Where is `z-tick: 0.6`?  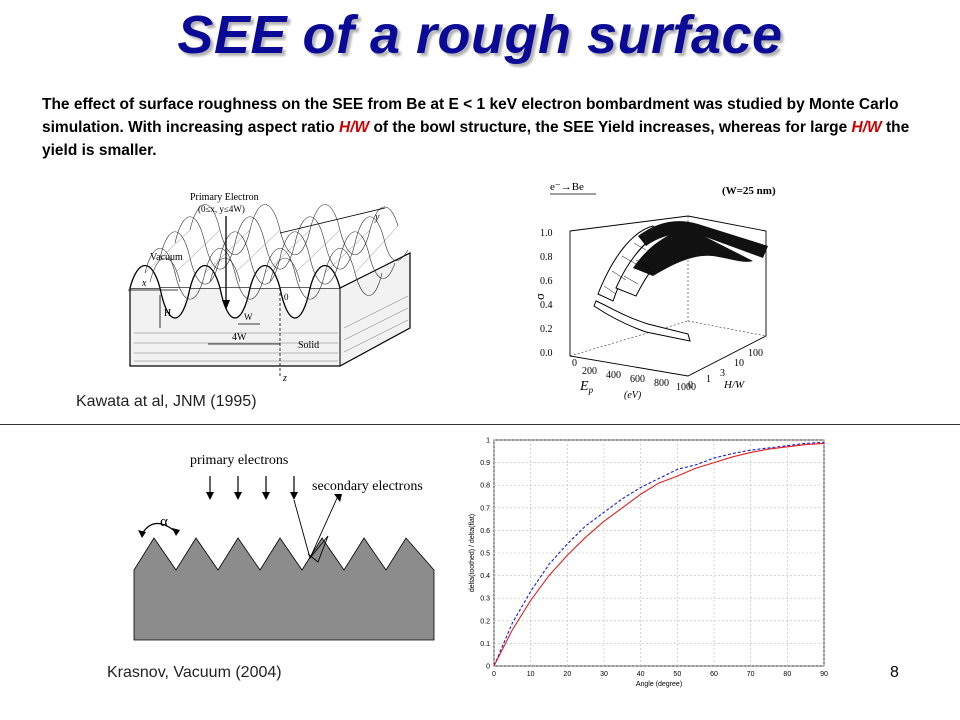
z-tick: 0.6 is located at coordinates (546, 281).